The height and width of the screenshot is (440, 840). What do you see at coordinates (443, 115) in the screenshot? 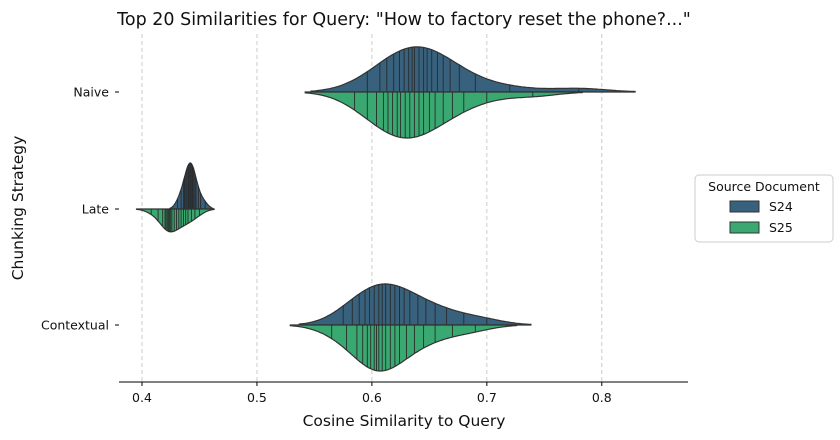
I see `violin-naive-s25` at bounding box center [443, 115].